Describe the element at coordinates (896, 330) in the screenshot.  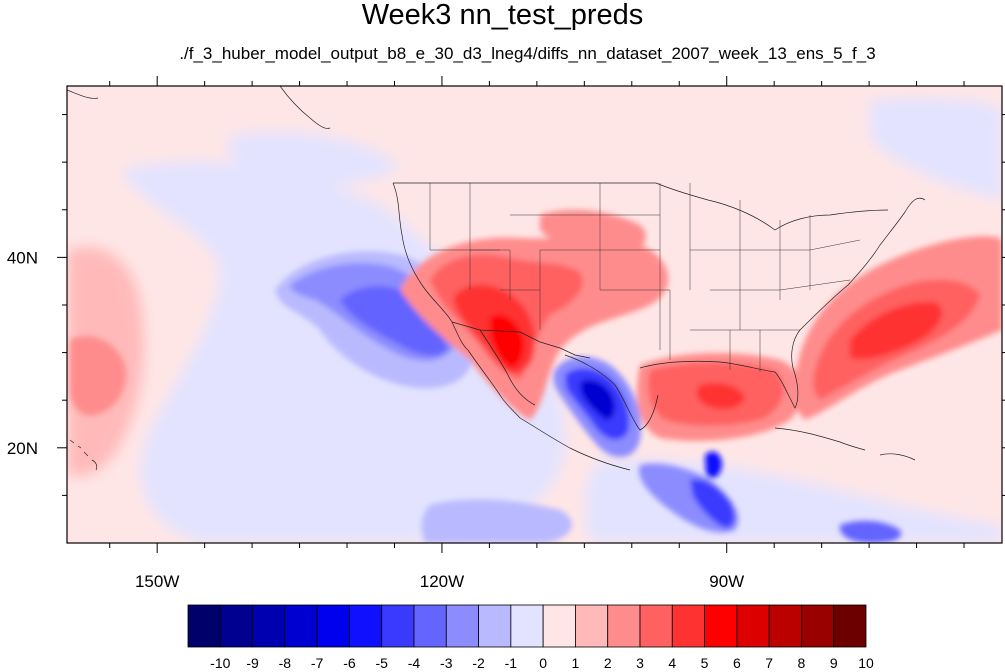
I see `atlantic-plus4` at that location.